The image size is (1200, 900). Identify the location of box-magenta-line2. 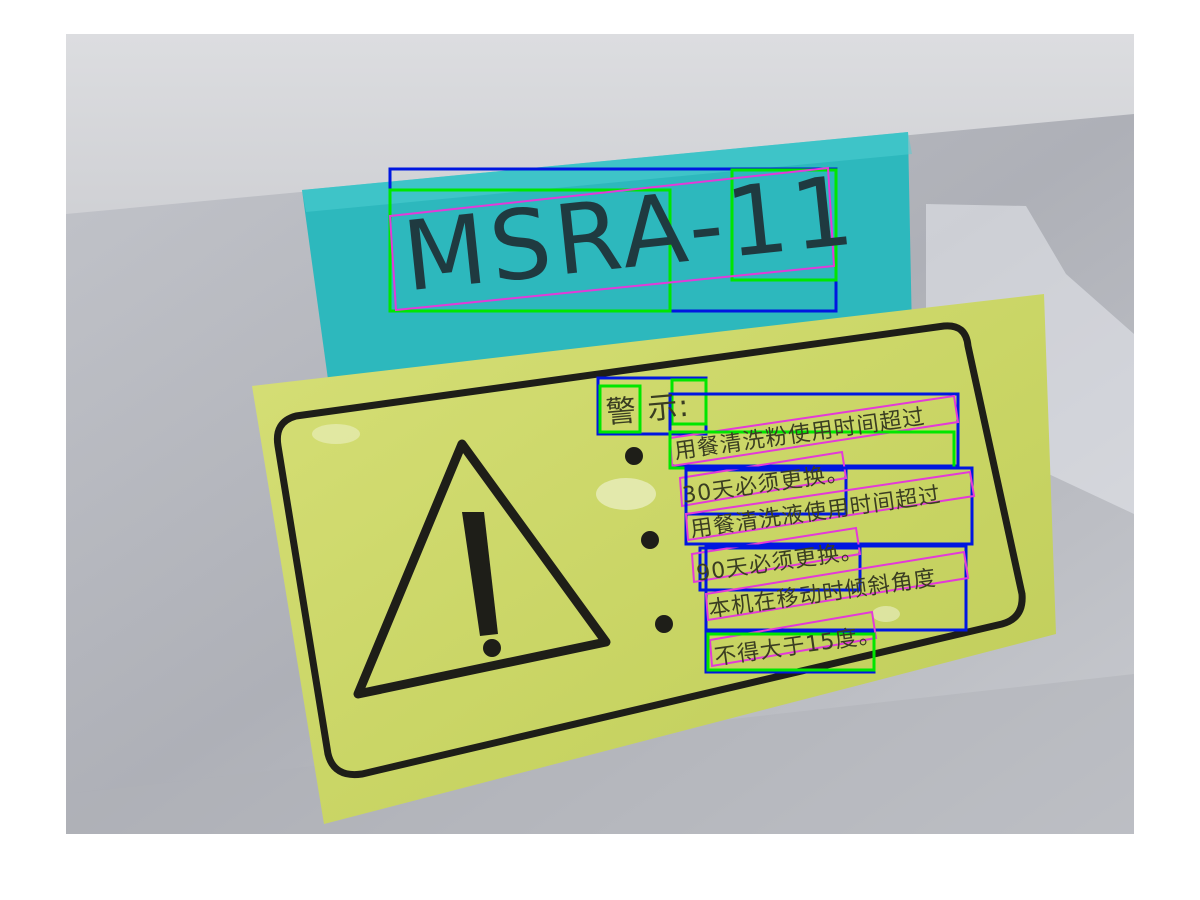
(763, 479).